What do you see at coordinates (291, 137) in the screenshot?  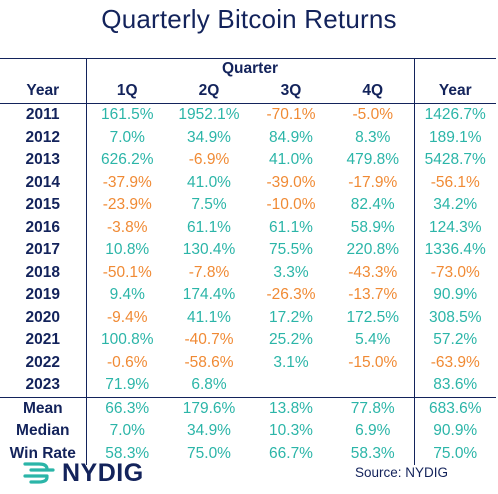 I see `cell-3q: 84.9%` at bounding box center [291, 137].